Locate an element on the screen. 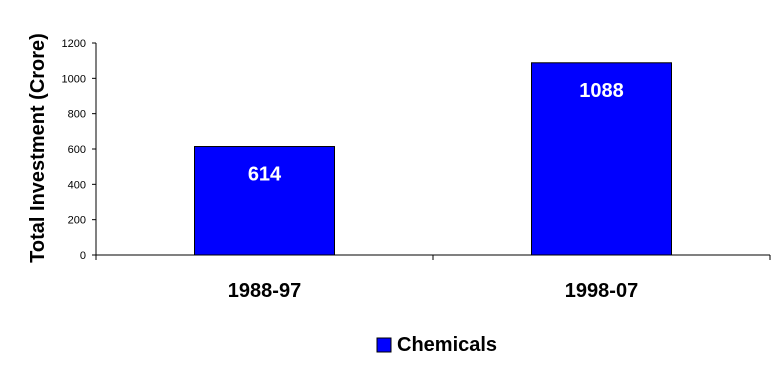  x-tick-label: 1988-97 is located at coordinates (264, 291).